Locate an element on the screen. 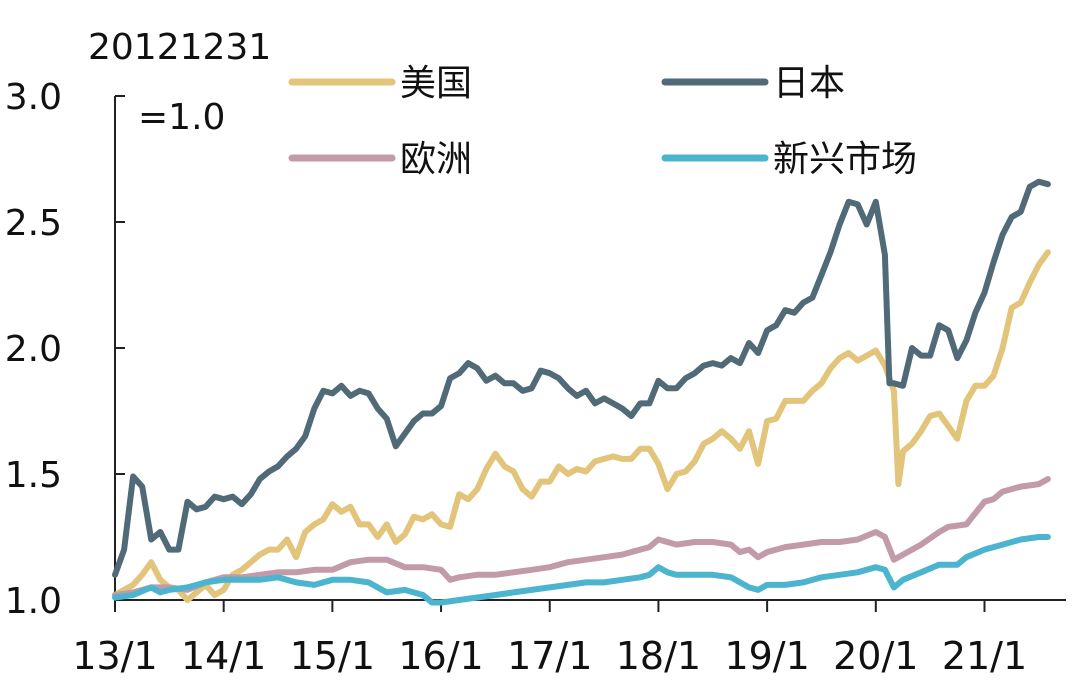 This screenshot has height=687, width=1080. x-tick-label: 15/1 is located at coordinates (332, 656).